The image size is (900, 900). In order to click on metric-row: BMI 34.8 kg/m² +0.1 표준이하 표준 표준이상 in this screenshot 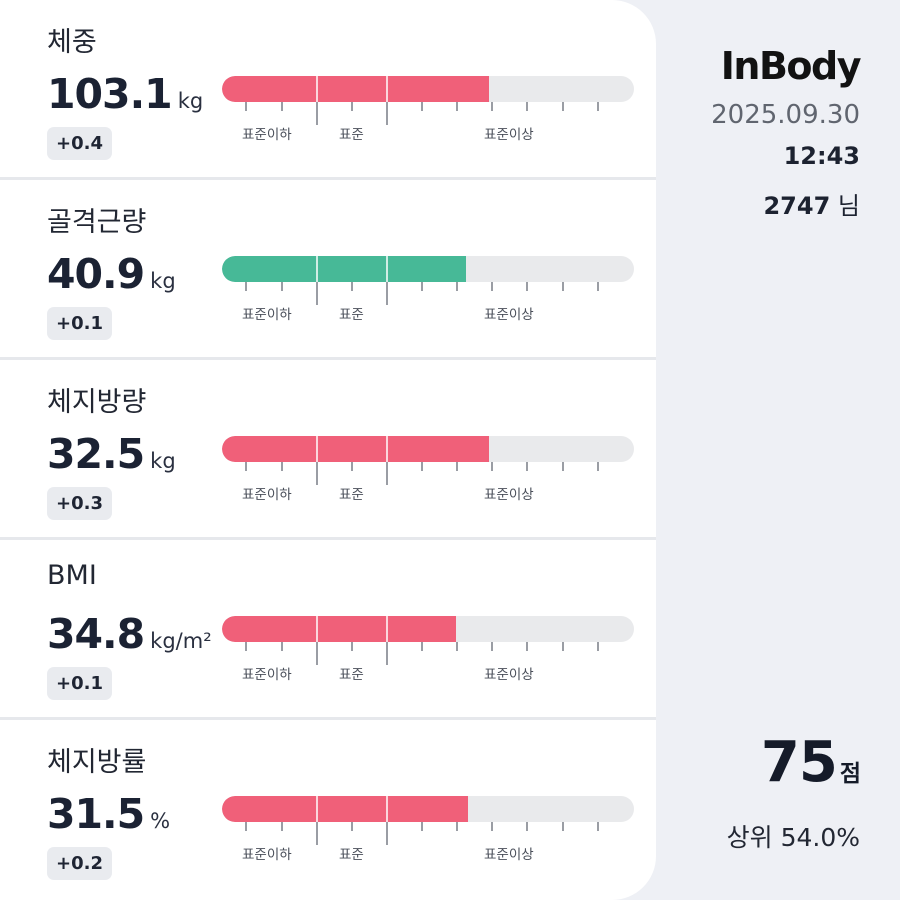, I will do `click(328, 630)`.